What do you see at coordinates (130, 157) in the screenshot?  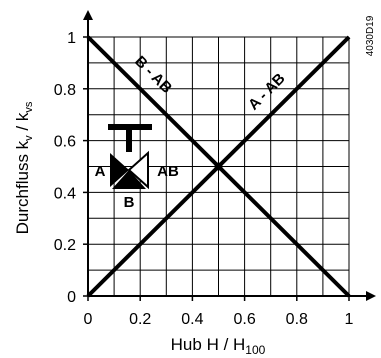 I see `three-way-valve-icon` at bounding box center [130, 157].